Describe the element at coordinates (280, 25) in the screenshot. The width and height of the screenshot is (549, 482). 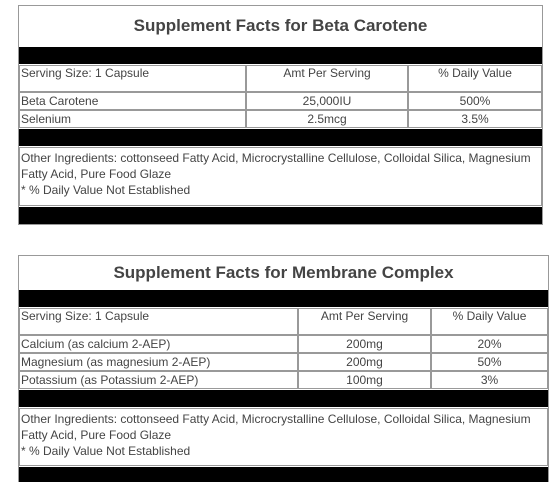
I see `table-title: Supplement Facts for Beta Carotene` at that location.